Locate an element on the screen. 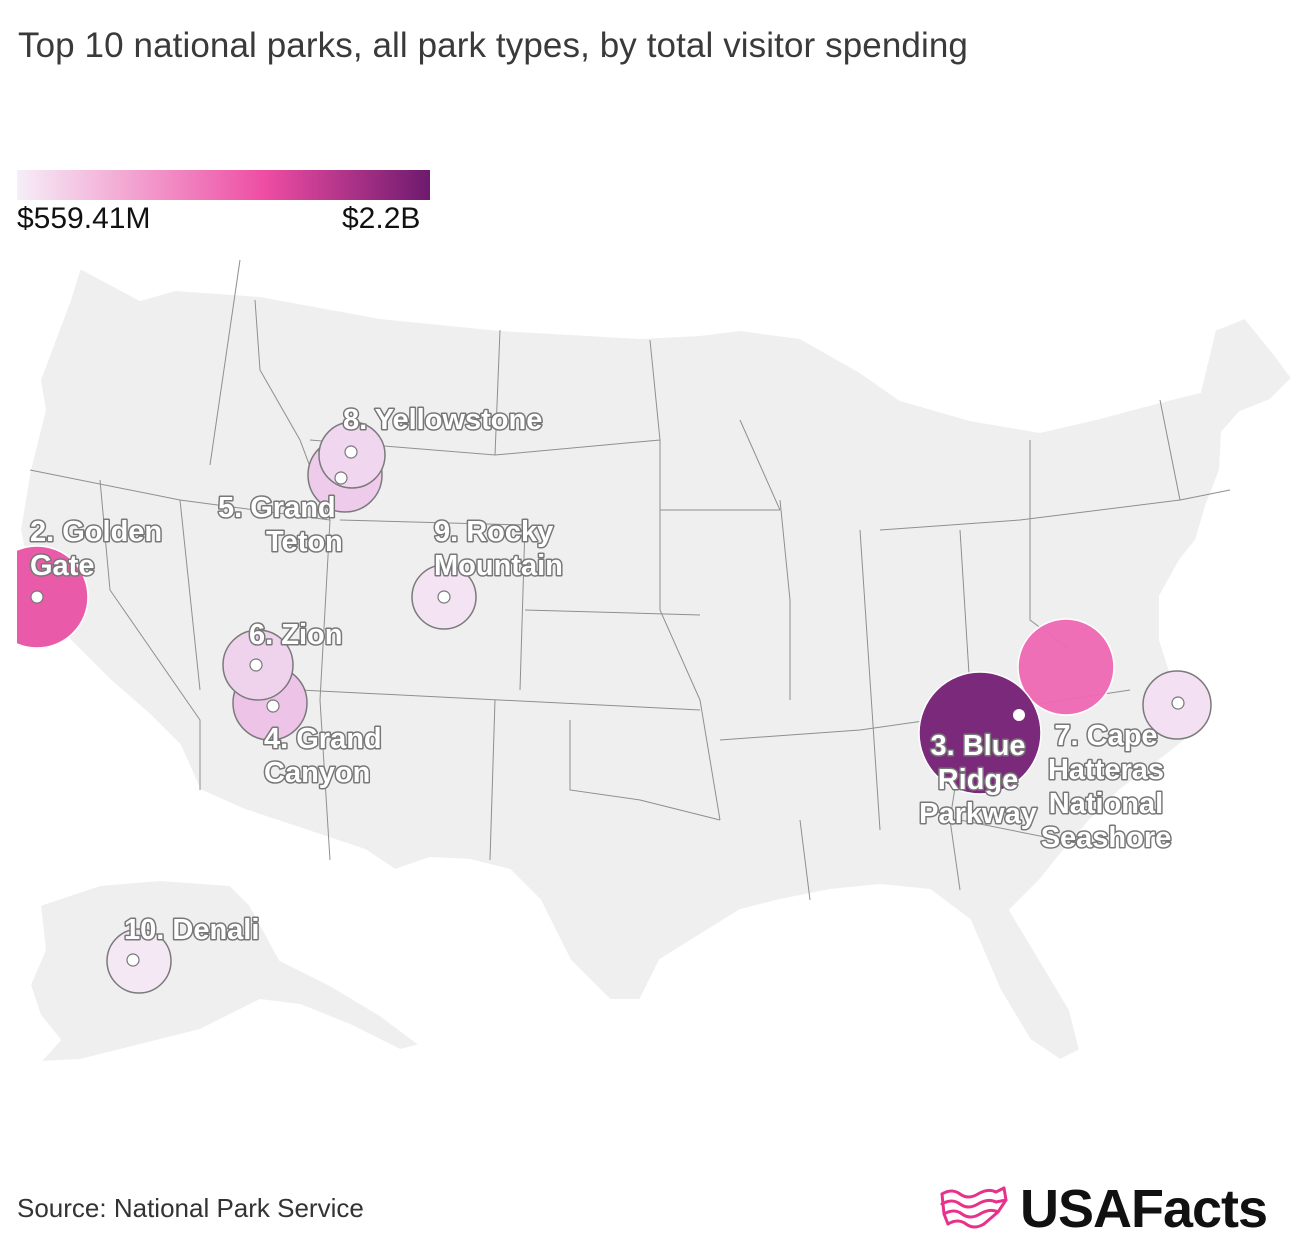 This screenshot has width=1306, height=1244. label-line: 2. Golden is located at coordinates (96, 532).